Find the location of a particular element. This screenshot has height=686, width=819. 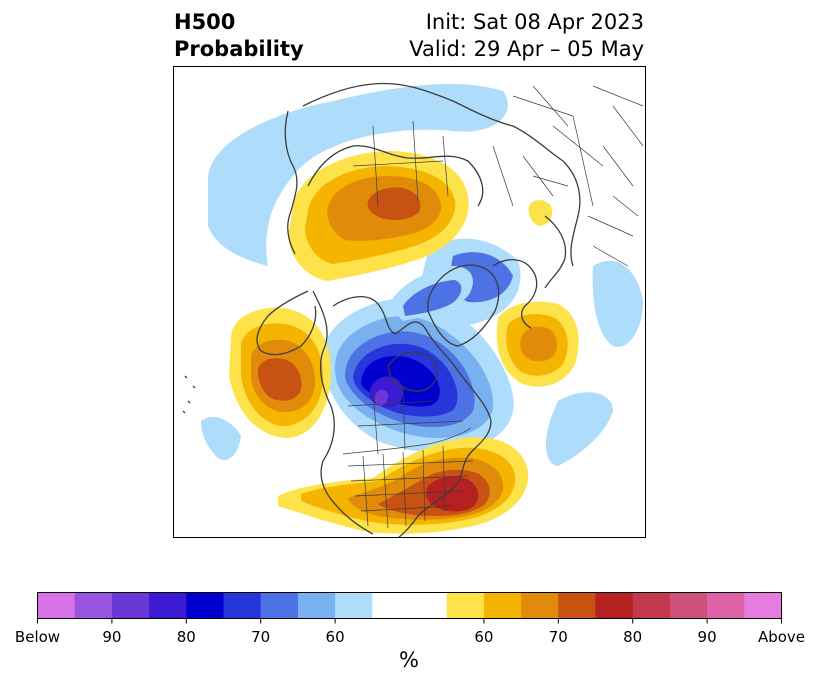

colorbar-cells is located at coordinates (409, 605).